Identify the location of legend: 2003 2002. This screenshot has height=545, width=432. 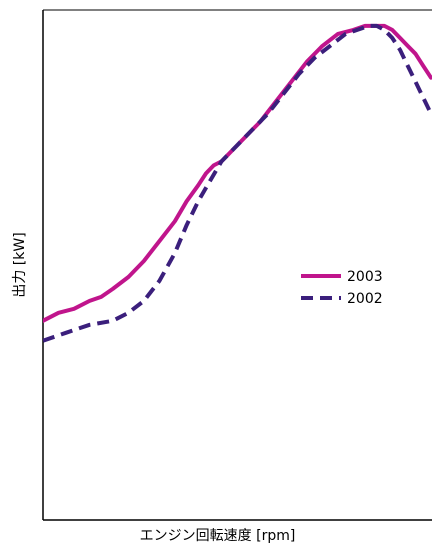
(342, 288).